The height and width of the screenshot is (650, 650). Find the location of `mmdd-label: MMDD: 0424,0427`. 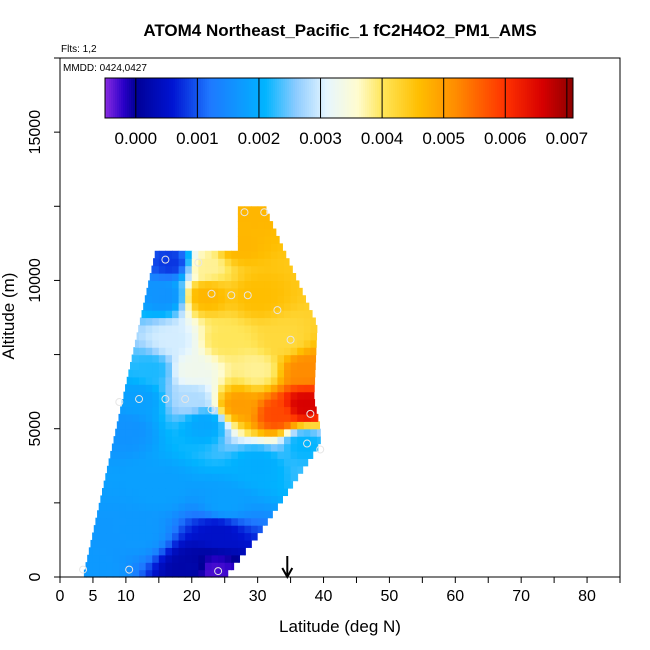

mmdd-label: MMDD: 0424,0427 is located at coordinates (105, 68).